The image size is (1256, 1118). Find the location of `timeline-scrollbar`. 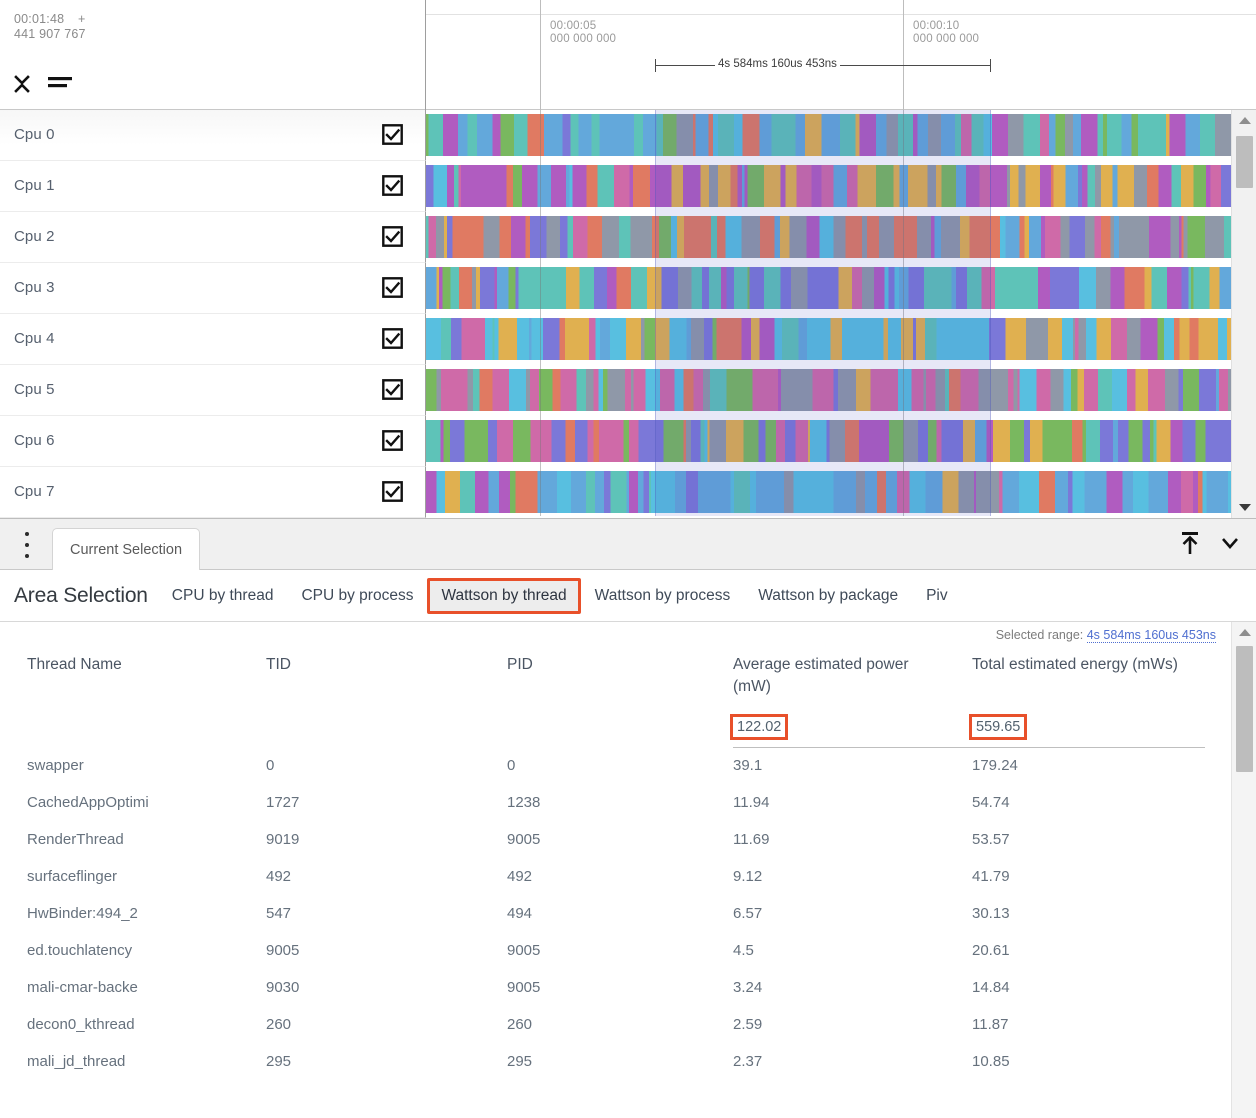

timeline-scrollbar is located at coordinates (1243, 314).